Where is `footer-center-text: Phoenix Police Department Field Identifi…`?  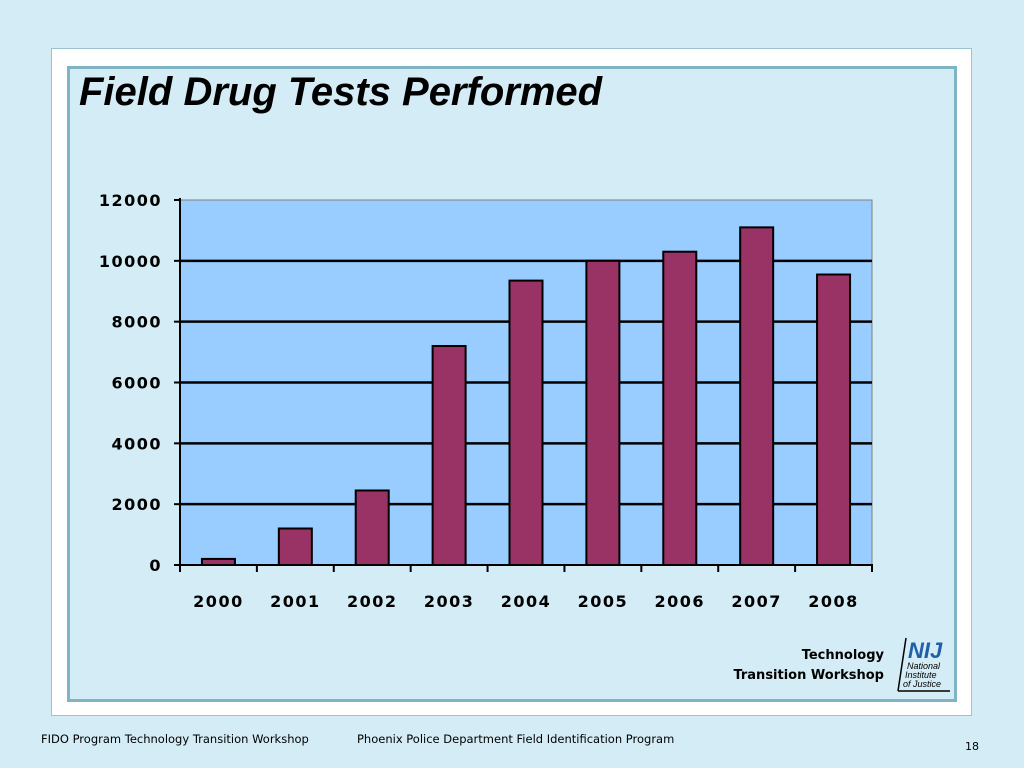 footer-center-text: Phoenix Police Department Field Identifi… is located at coordinates (516, 739).